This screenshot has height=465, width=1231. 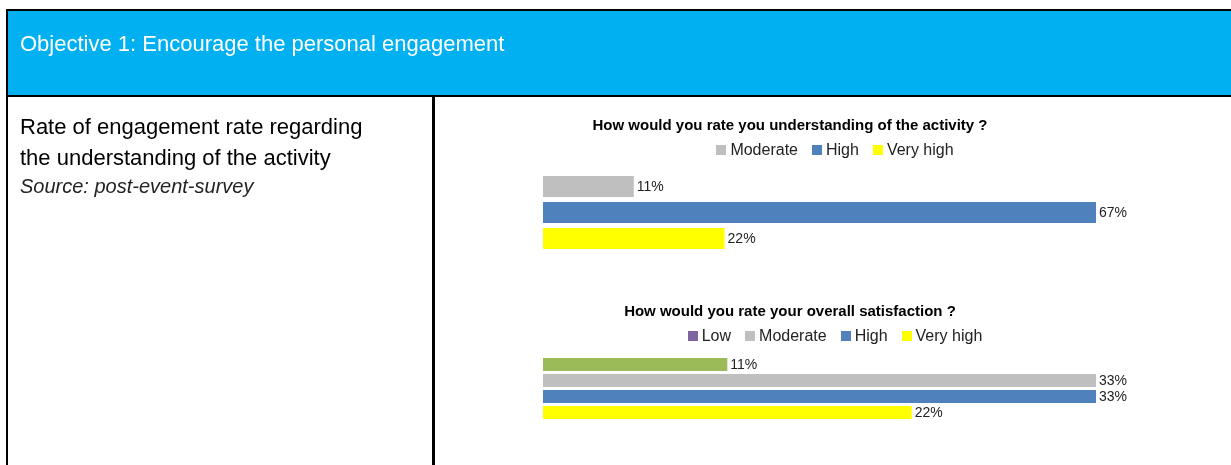 I want to click on source-note: Source: post-event-survey, so click(x=137, y=186).